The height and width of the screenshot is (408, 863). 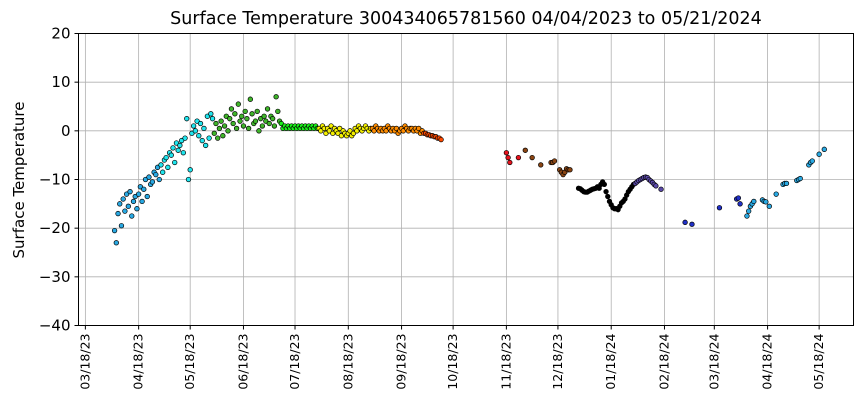 What do you see at coordinates (55, 228) in the screenshot?
I see `y-tick-label: −20` at bounding box center [55, 228].